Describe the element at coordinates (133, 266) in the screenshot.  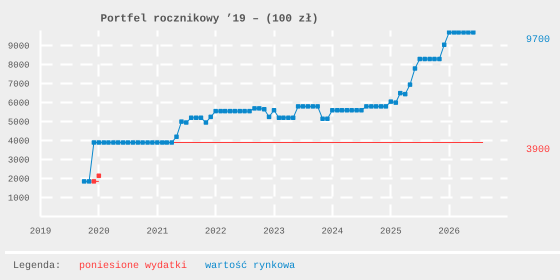
I see `text: poniesione wydatki` at that location.